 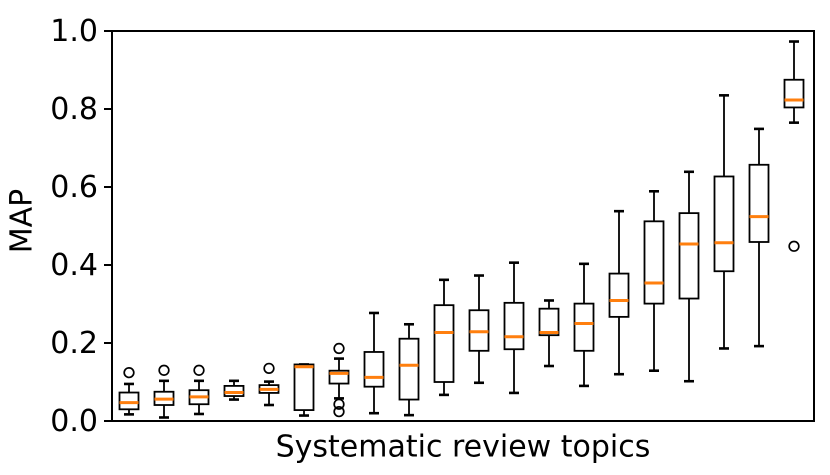 What do you see at coordinates (74, 109) in the screenshot?
I see `y-tick-label: 0.8` at bounding box center [74, 109].